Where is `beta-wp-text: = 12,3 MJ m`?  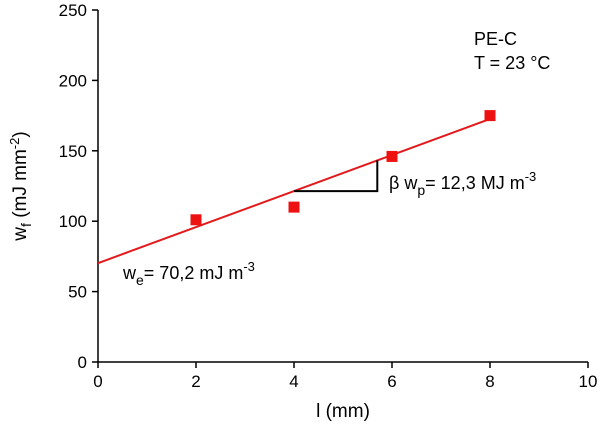
beta-wp-text: = 12,3 MJ m is located at coordinates (475, 183).